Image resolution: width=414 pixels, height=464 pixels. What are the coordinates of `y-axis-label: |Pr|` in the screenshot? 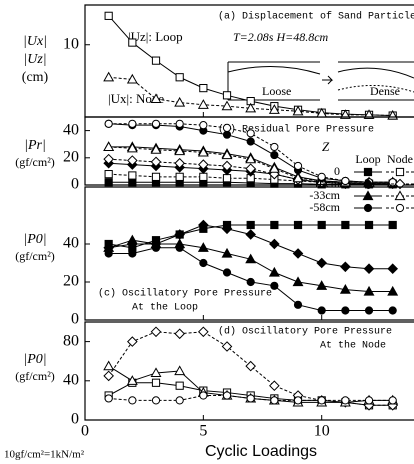 It's located at (35, 145).